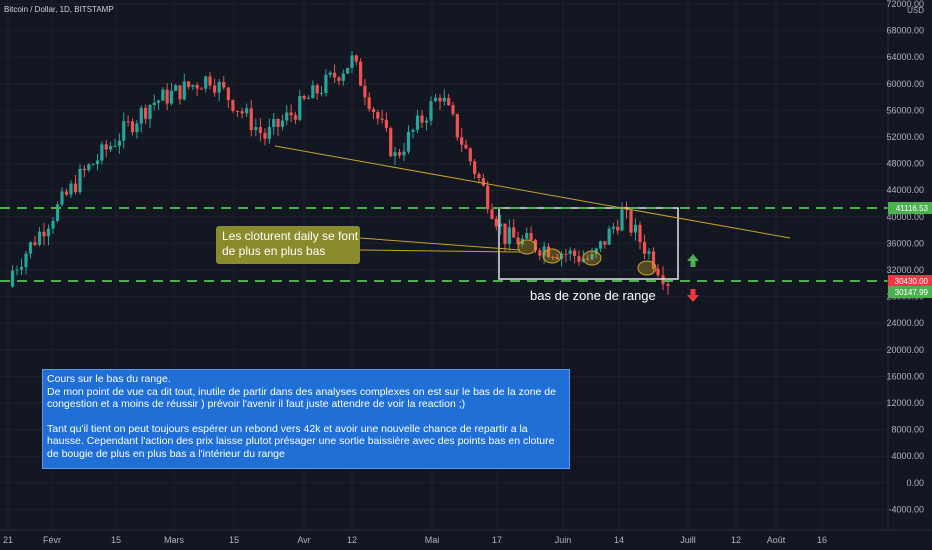 The image size is (932, 550). I want to click on price-badge-label: 30430.00, so click(912, 281).